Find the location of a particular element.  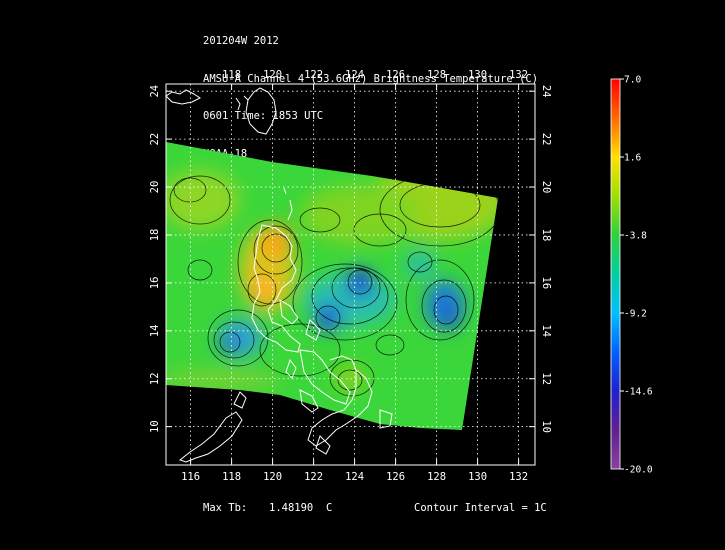

max-tb-label: Max Tb: is located at coordinates (225, 508).